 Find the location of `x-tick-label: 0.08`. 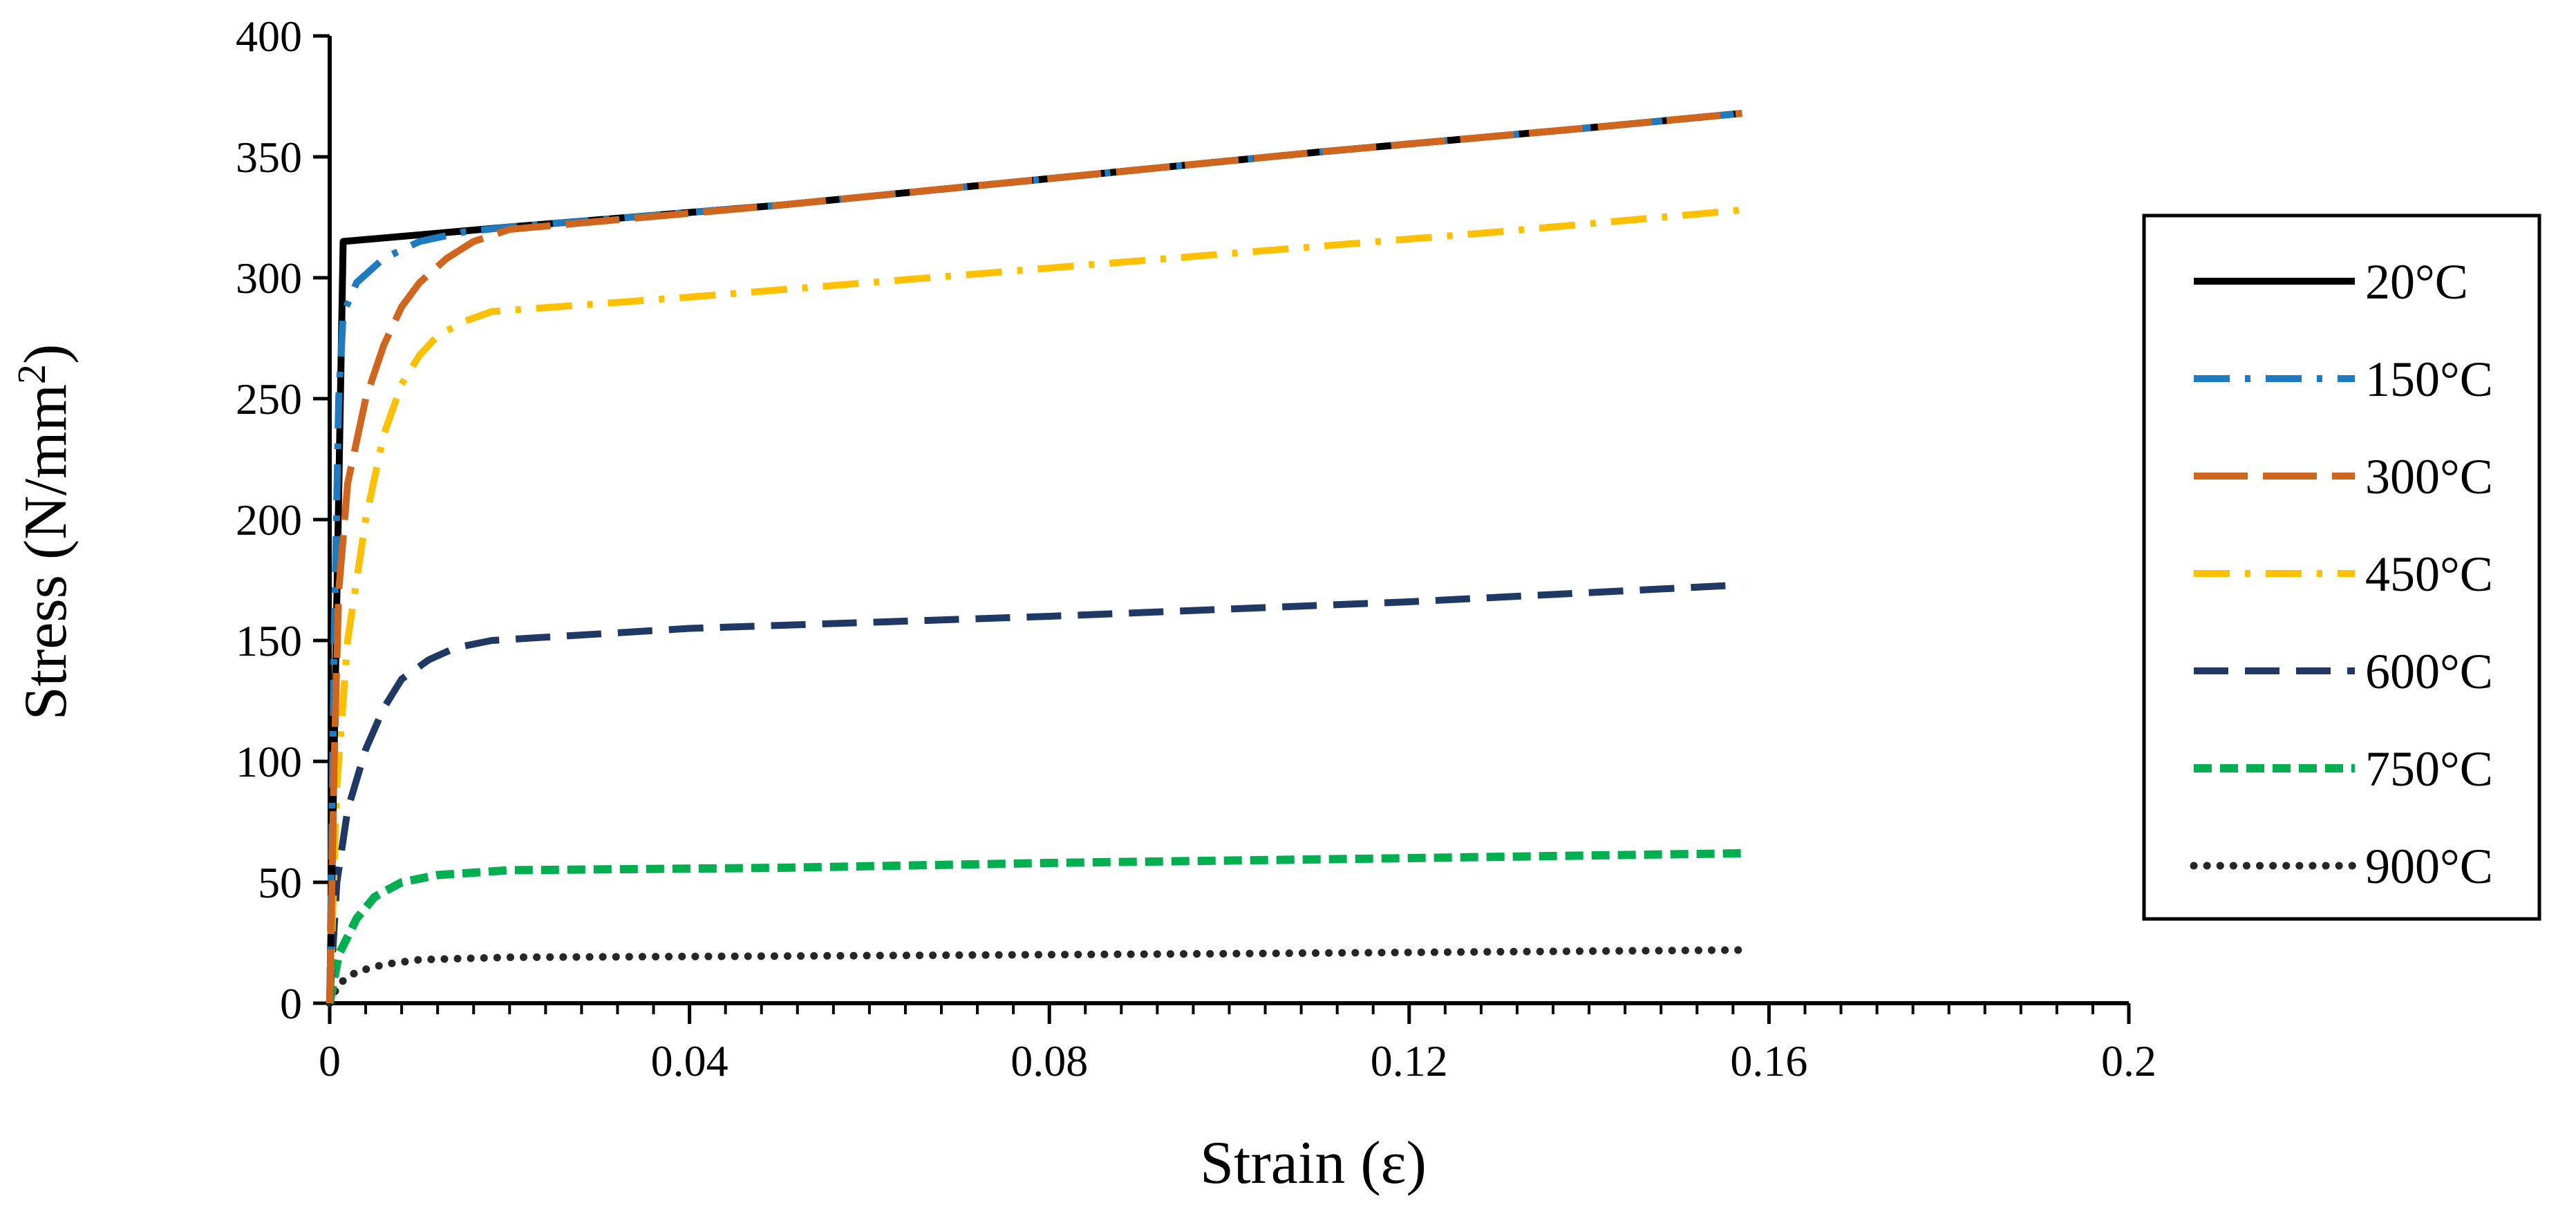

x-tick-label: 0.08 is located at coordinates (1049, 1060).